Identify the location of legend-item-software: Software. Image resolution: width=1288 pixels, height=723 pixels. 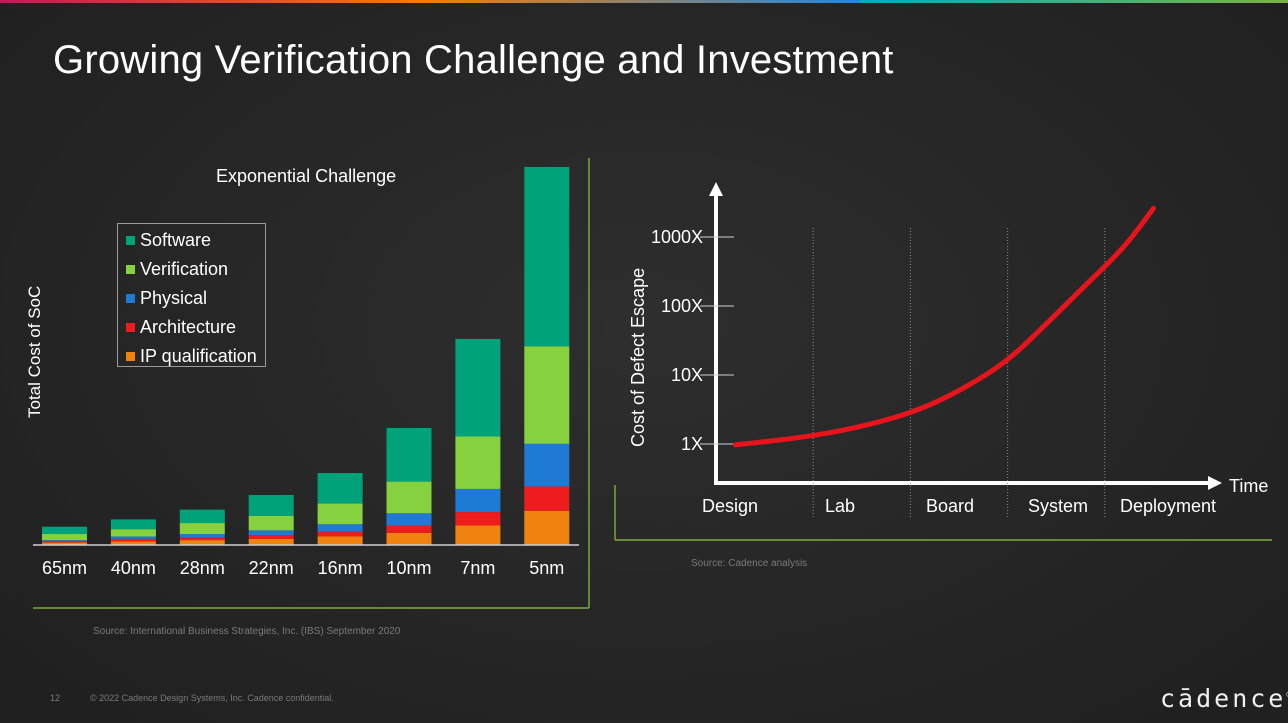
(191, 240).